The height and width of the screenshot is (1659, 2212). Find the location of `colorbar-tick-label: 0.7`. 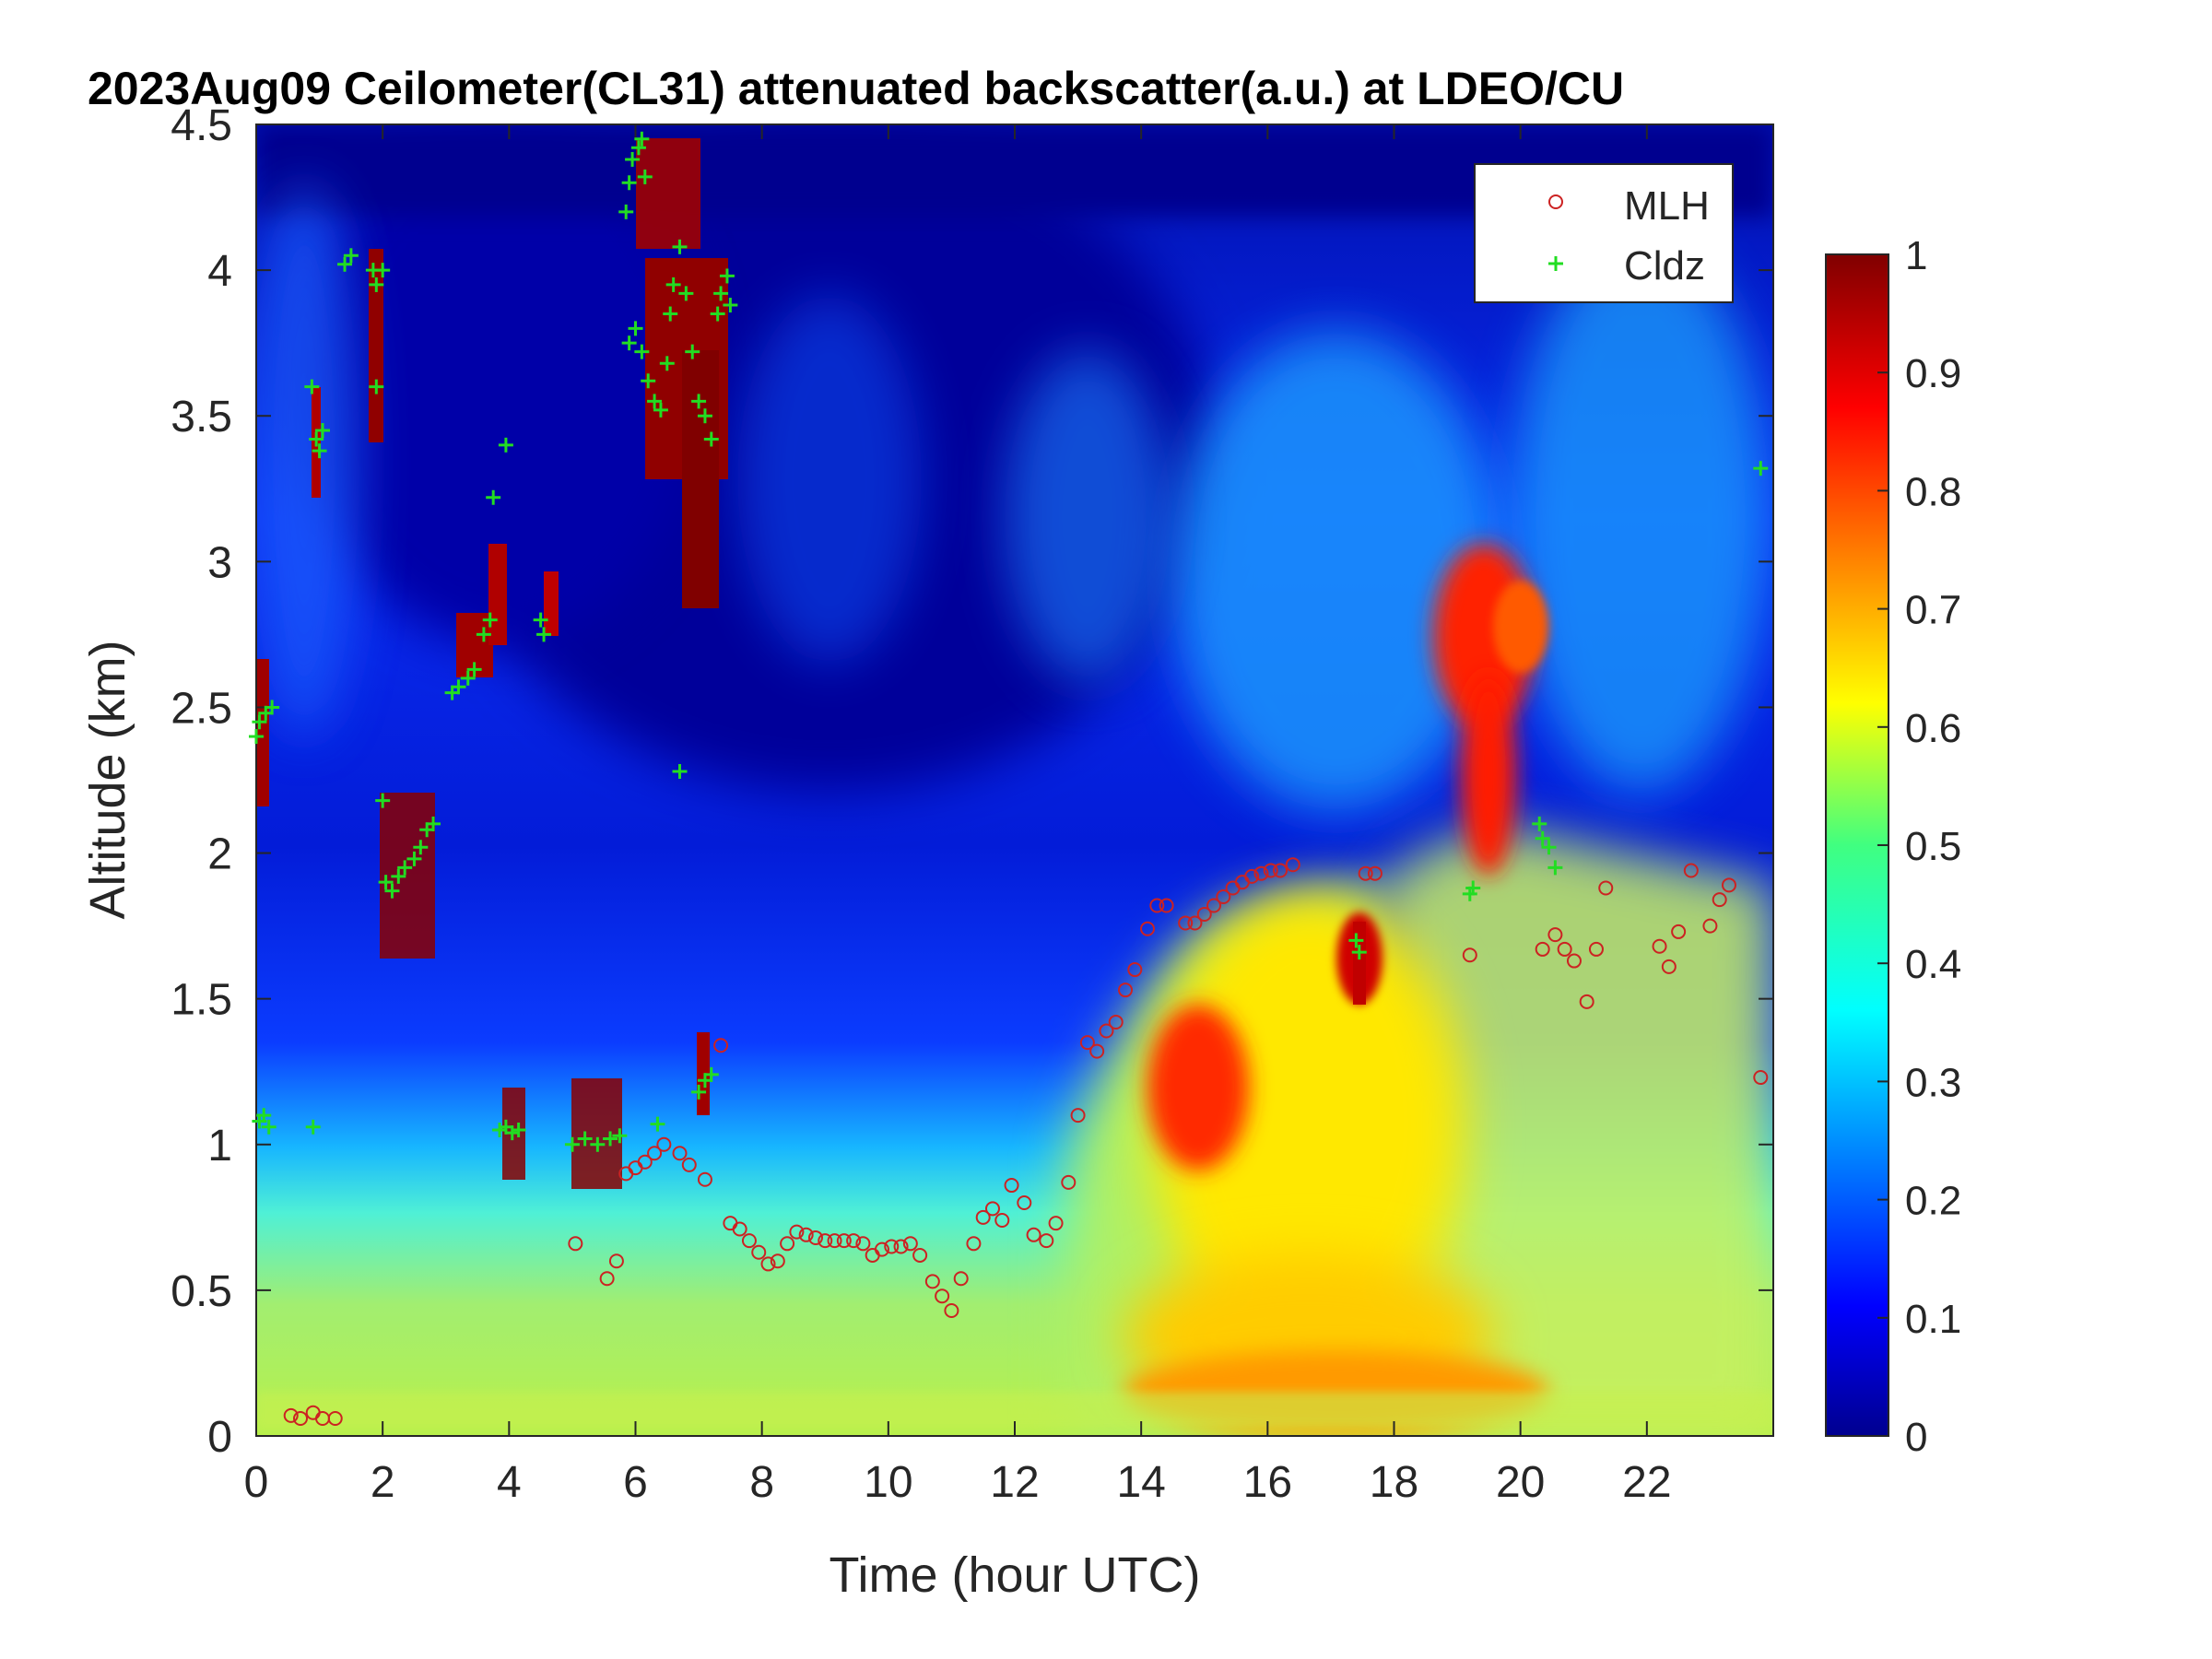

colorbar-tick-label: 0.7 is located at coordinates (1933, 610).